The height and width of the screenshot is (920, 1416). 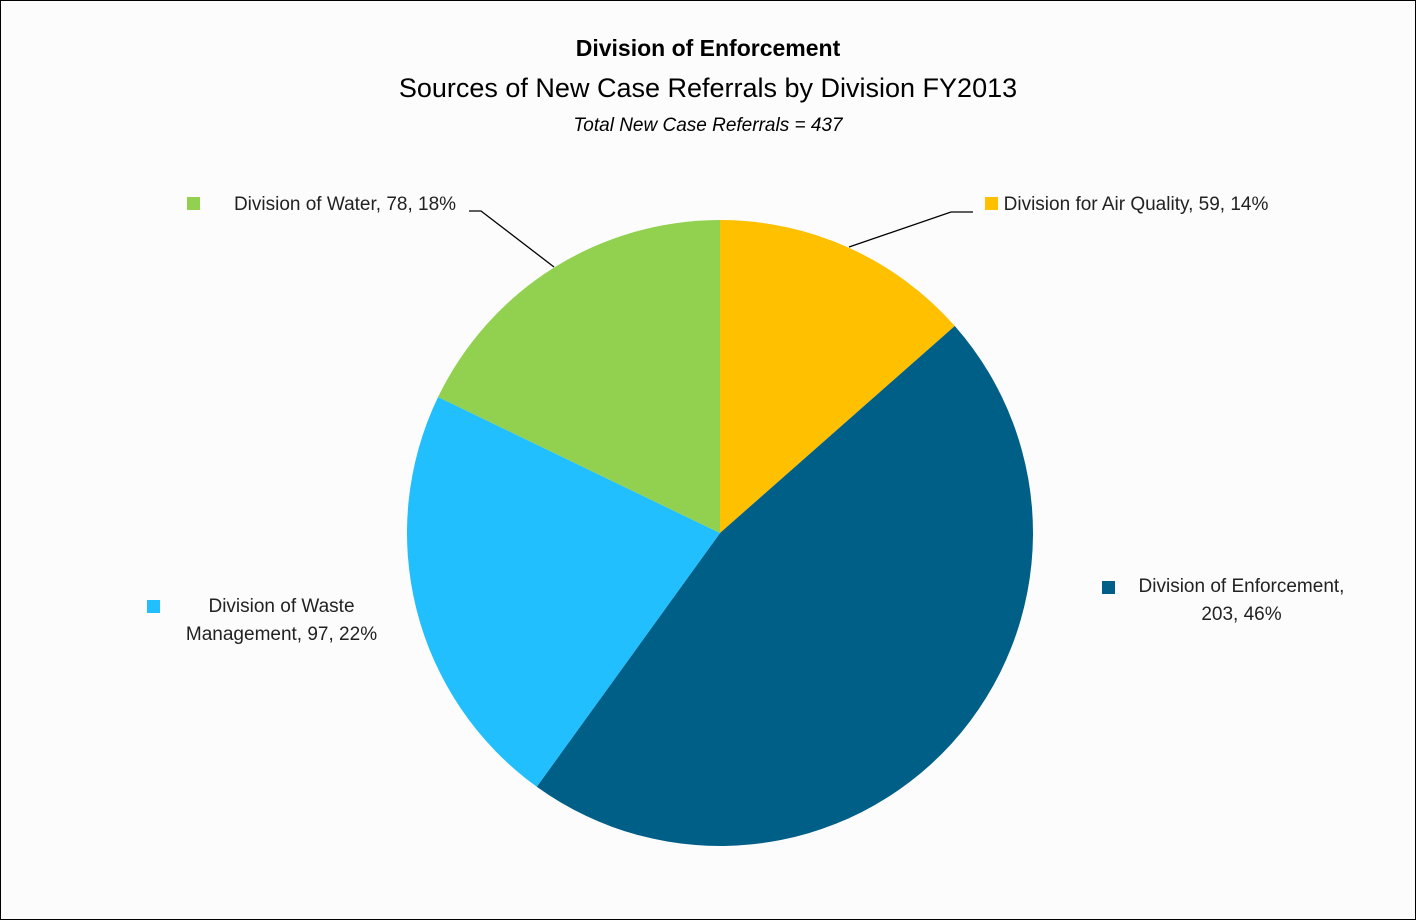 I want to click on chart-note: Total New Case Referrals = 437, so click(x=708, y=125).